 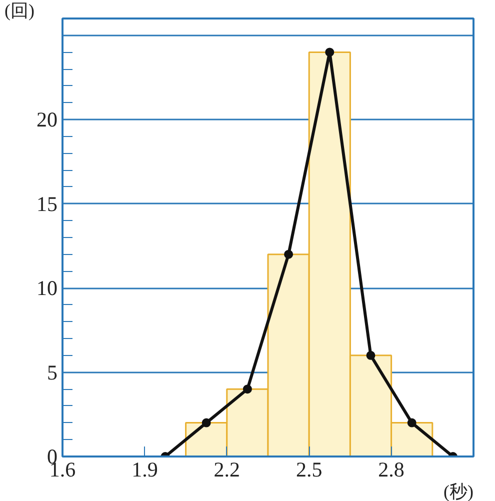 I want to click on x-tick-label: 2.5, so click(x=309, y=470).